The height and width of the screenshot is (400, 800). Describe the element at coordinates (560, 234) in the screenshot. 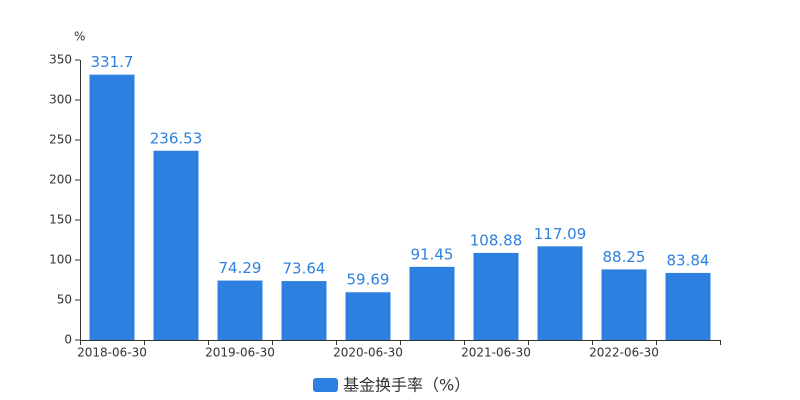

I see `data-label: 117.09` at that location.